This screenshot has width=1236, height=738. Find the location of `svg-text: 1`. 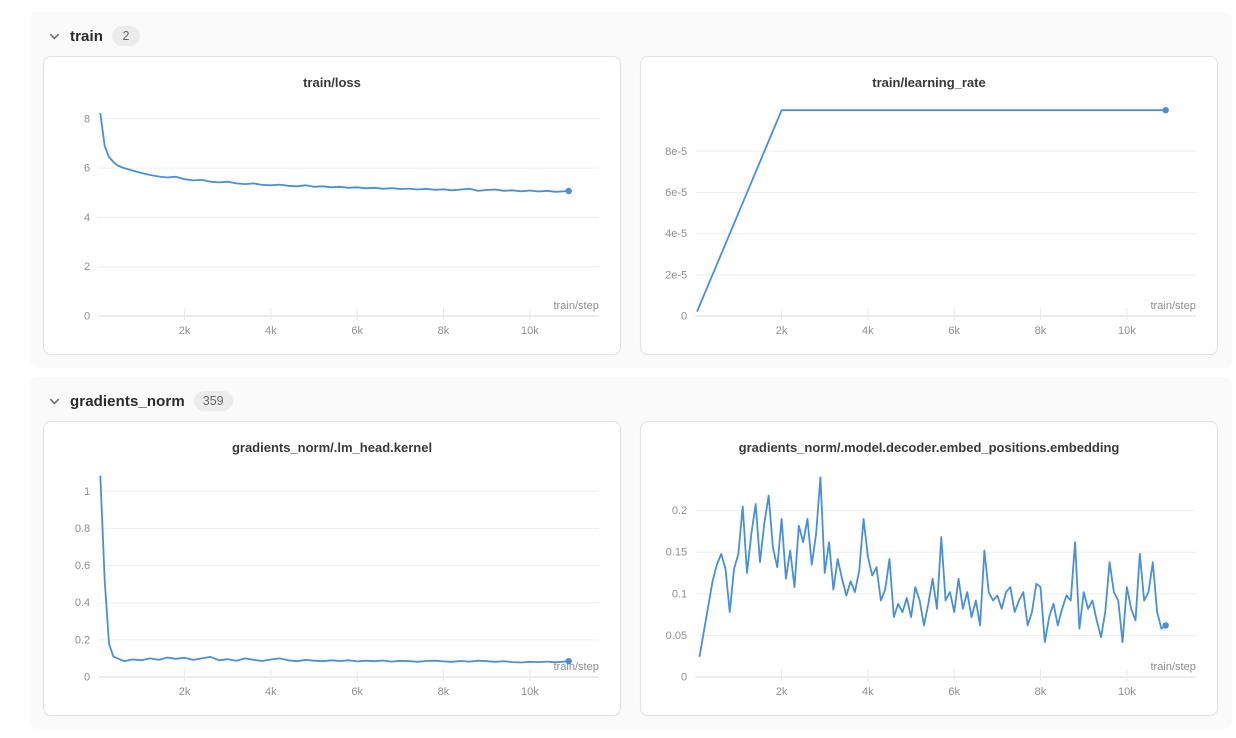

svg-text: 1 is located at coordinates (87, 492).